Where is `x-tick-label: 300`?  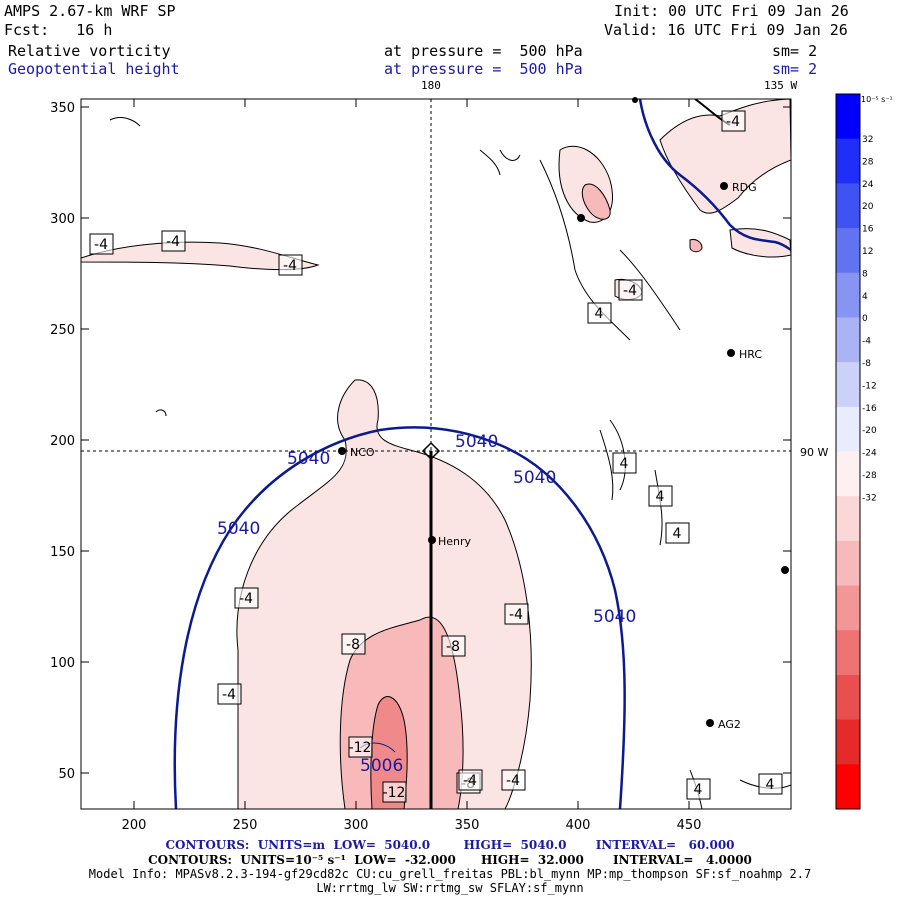
x-tick-label: 300 is located at coordinates (356, 825).